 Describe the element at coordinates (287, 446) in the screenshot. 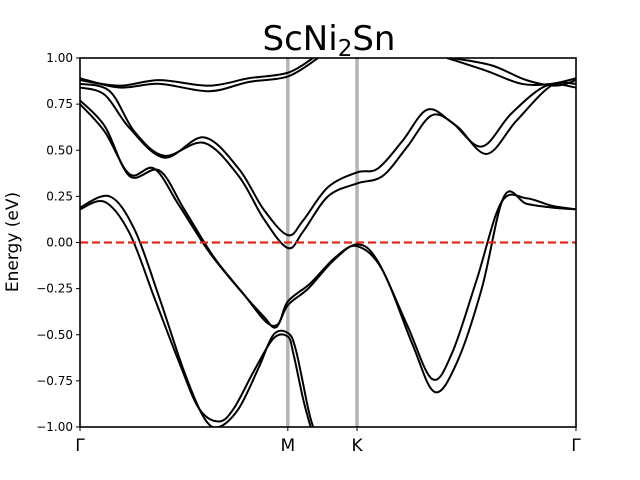

I see `x-tick-label-1: M` at that location.